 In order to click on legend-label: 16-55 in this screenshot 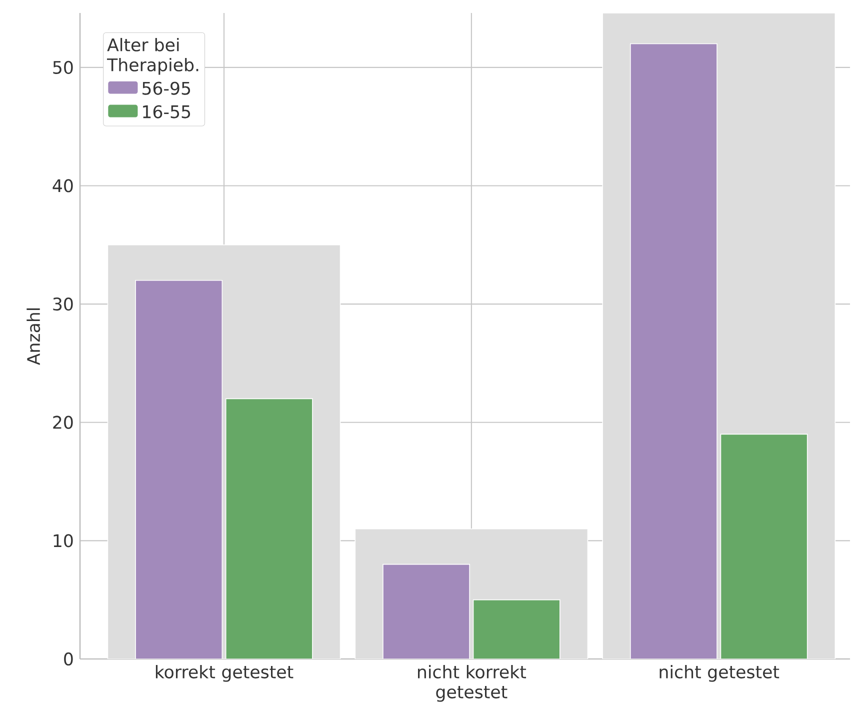, I will do `click(166, 111)`.